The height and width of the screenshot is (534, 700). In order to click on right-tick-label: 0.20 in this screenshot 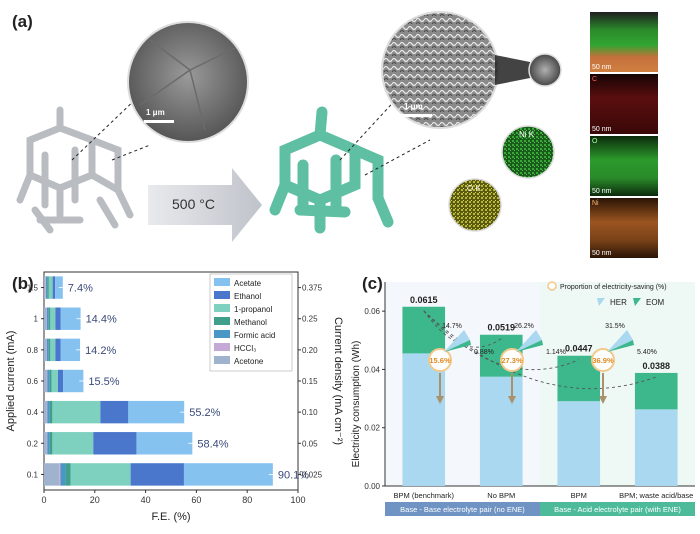, I will do `click(310, 350)`.